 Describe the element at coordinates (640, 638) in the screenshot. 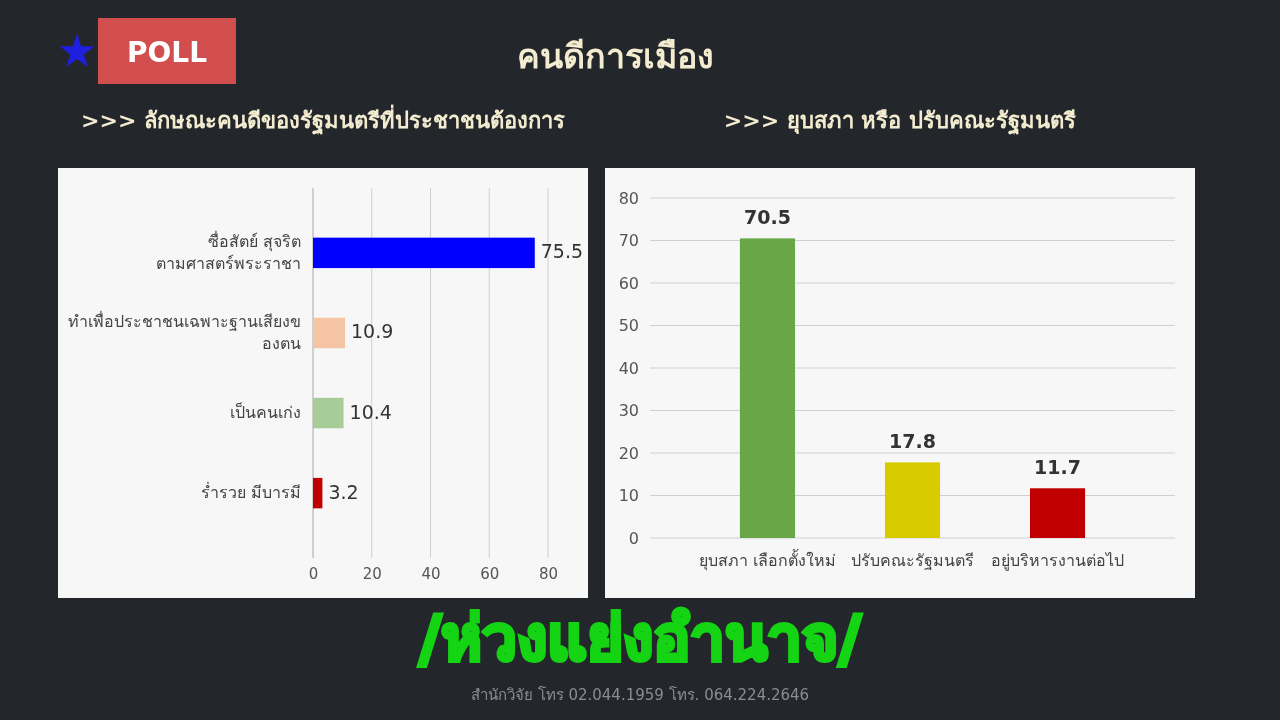

I see `text: /ห่วงแย่งอำนาจ/` at that location.